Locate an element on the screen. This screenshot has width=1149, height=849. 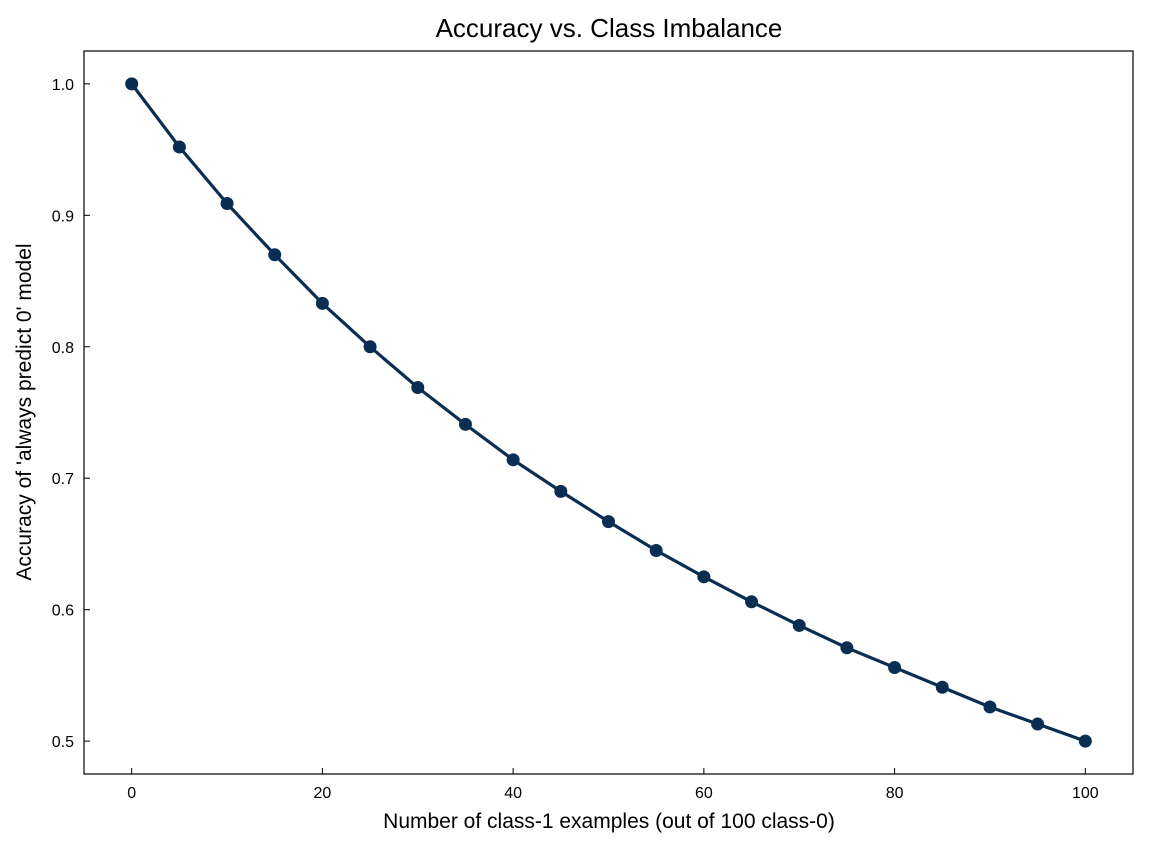
x-tick-label: 40 is located at coordinates (513, 793).